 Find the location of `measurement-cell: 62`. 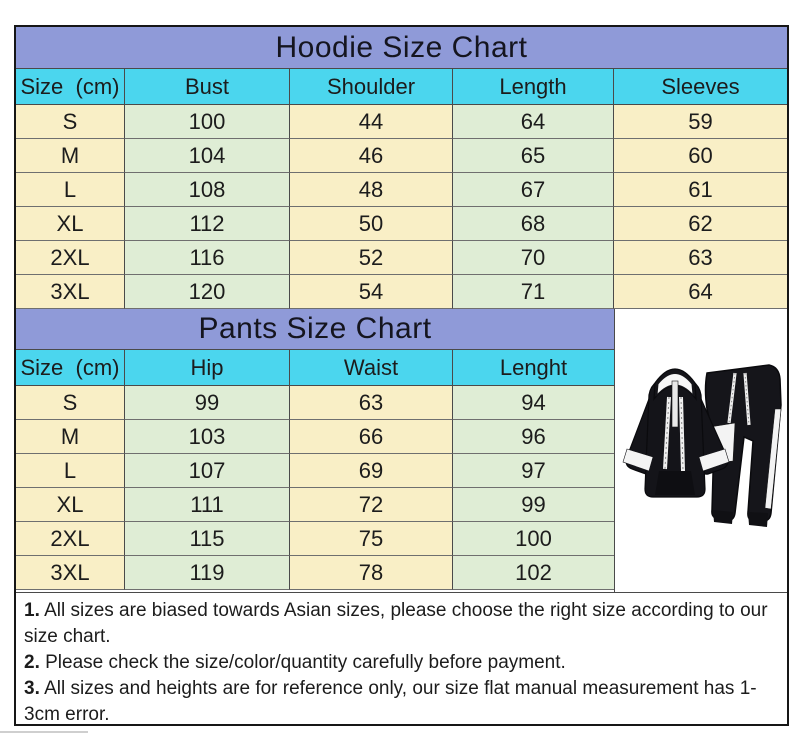

measurement-cell: 62 is located at coordinates (700, 224).